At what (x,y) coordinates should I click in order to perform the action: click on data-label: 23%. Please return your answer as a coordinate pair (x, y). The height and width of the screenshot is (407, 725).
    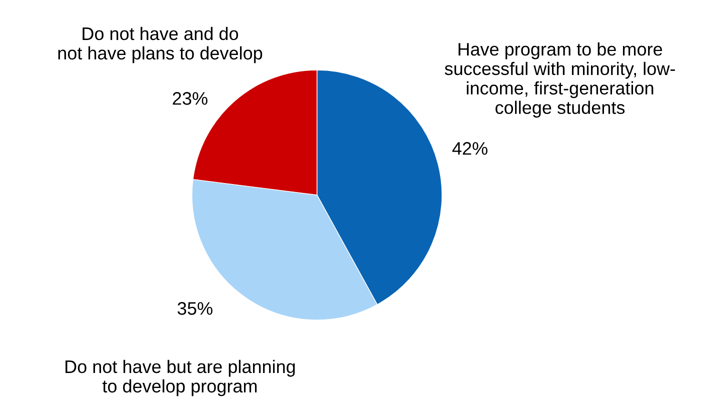
    Looking at the image, I should click on (190, 98).